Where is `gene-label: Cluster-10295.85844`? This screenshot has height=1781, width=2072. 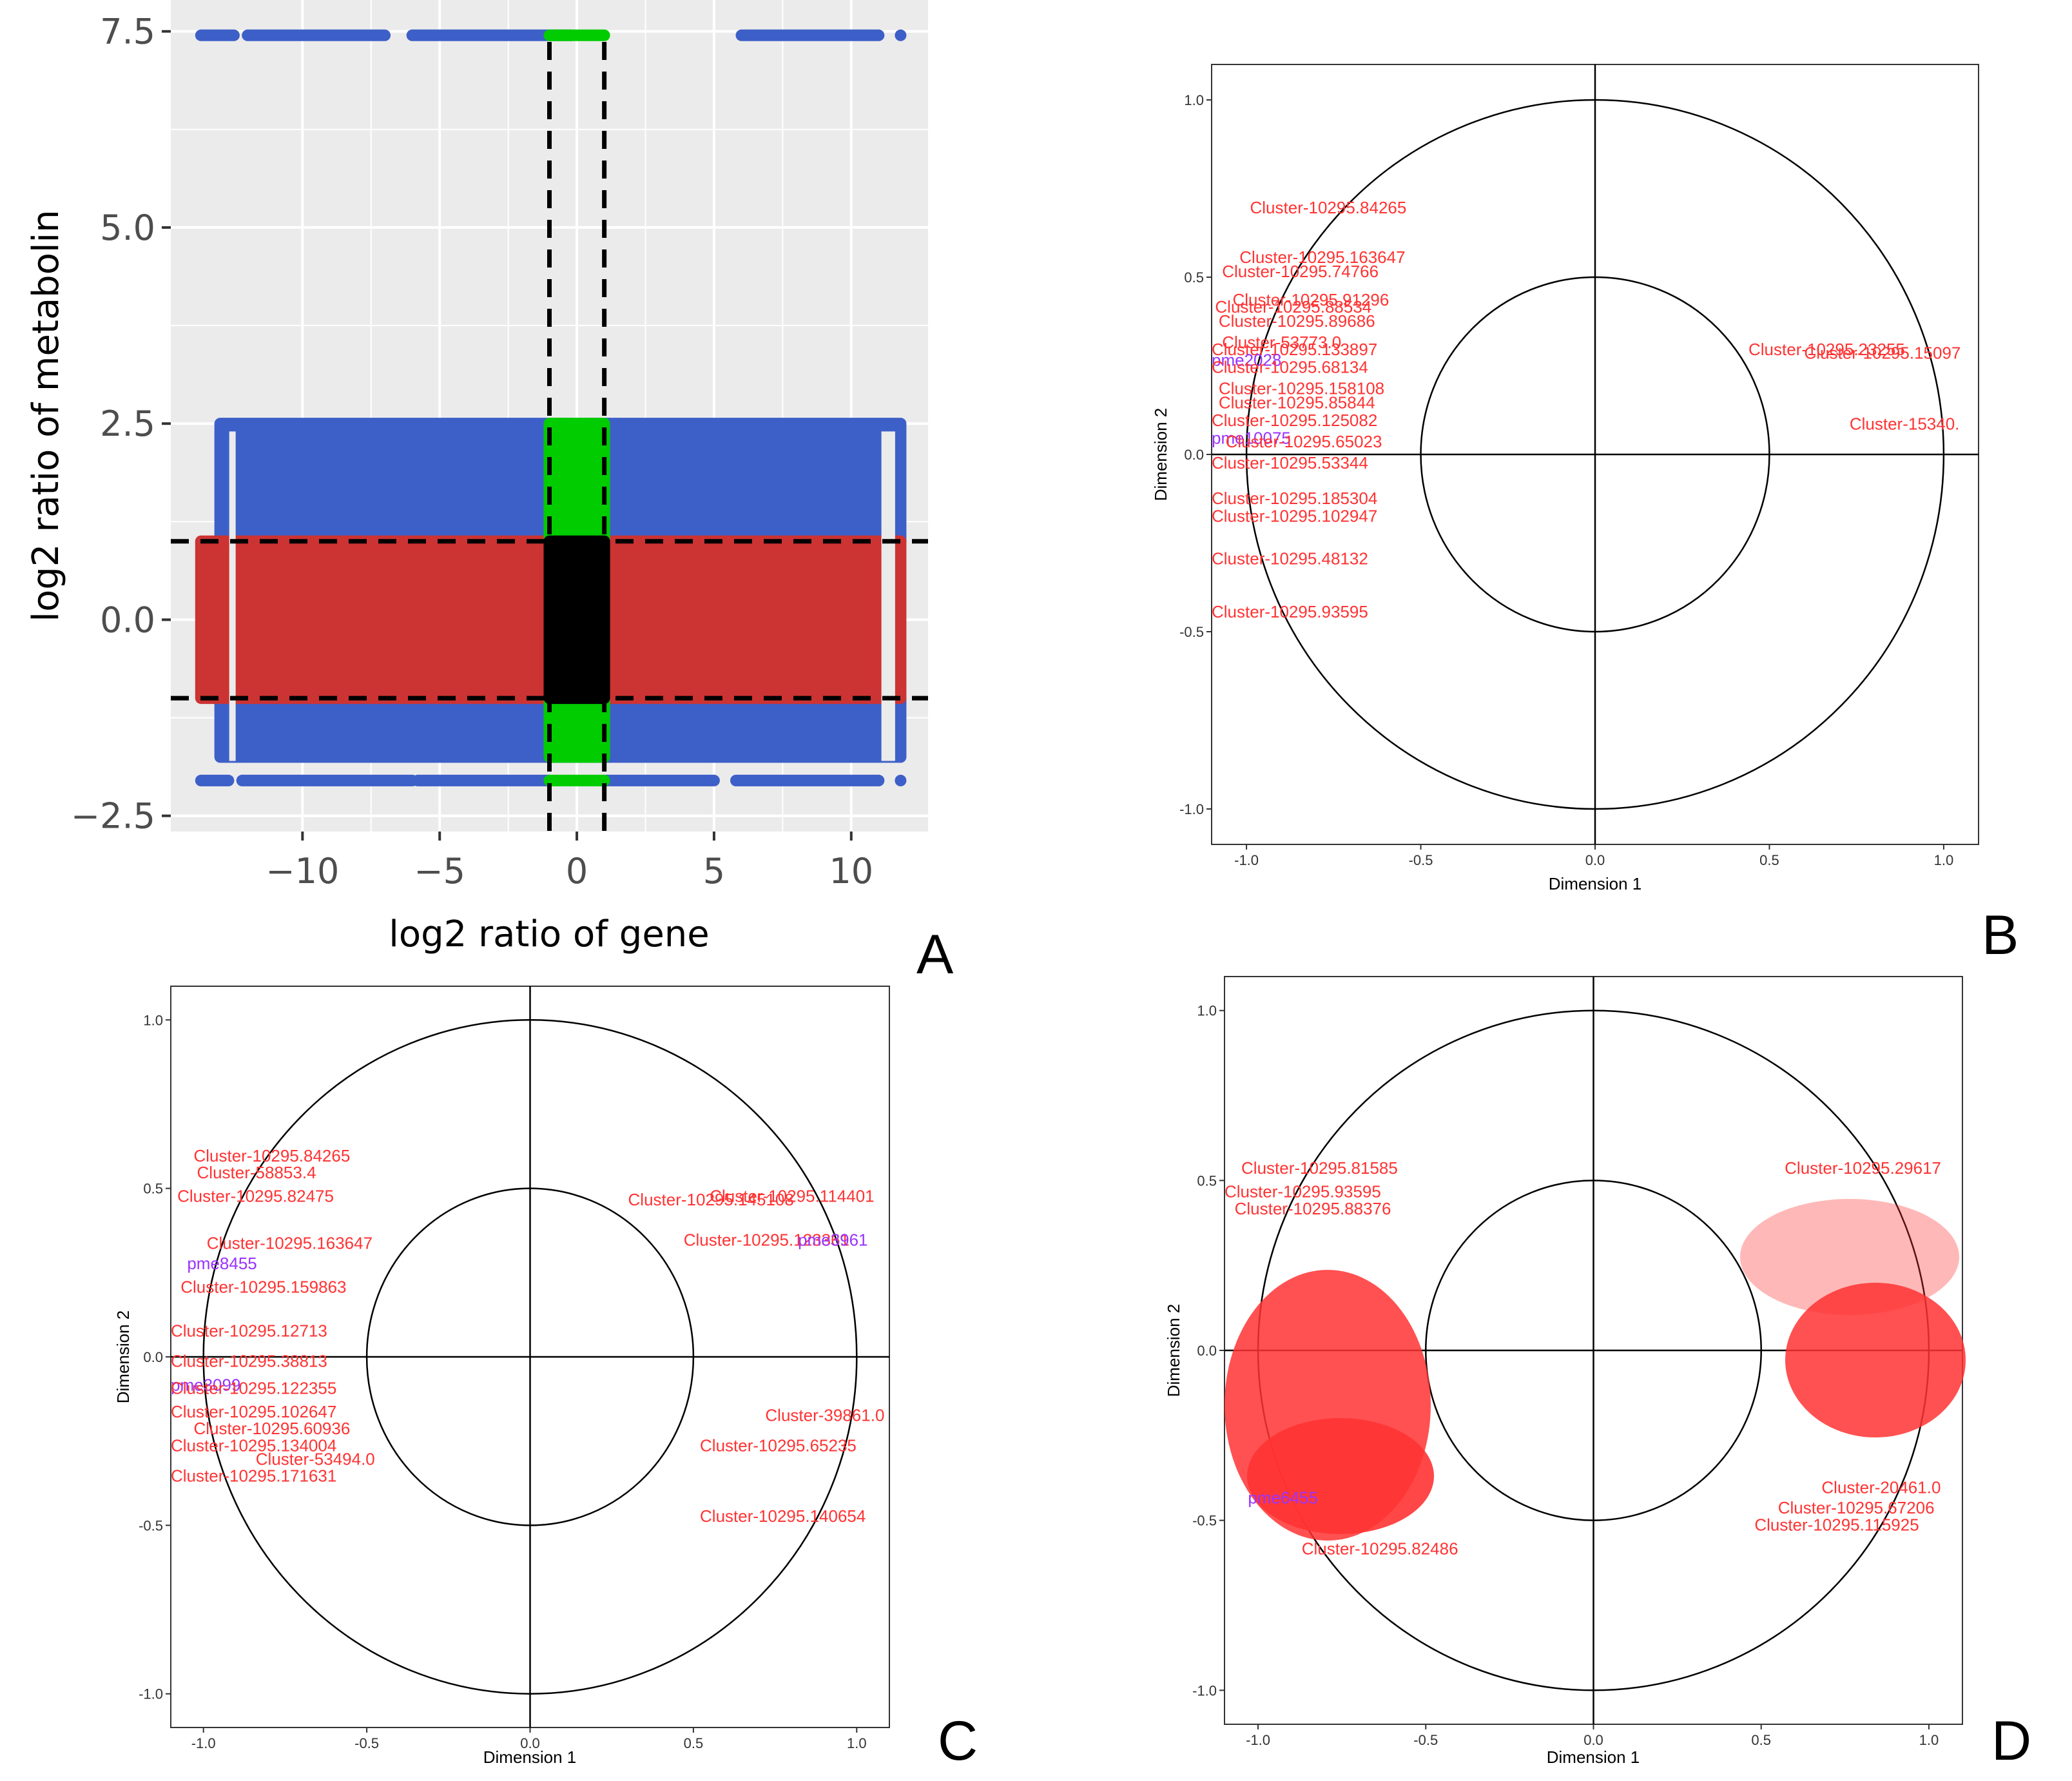 gene-label: Cluster-10295.85844 is located at coordinates (1297, 403).